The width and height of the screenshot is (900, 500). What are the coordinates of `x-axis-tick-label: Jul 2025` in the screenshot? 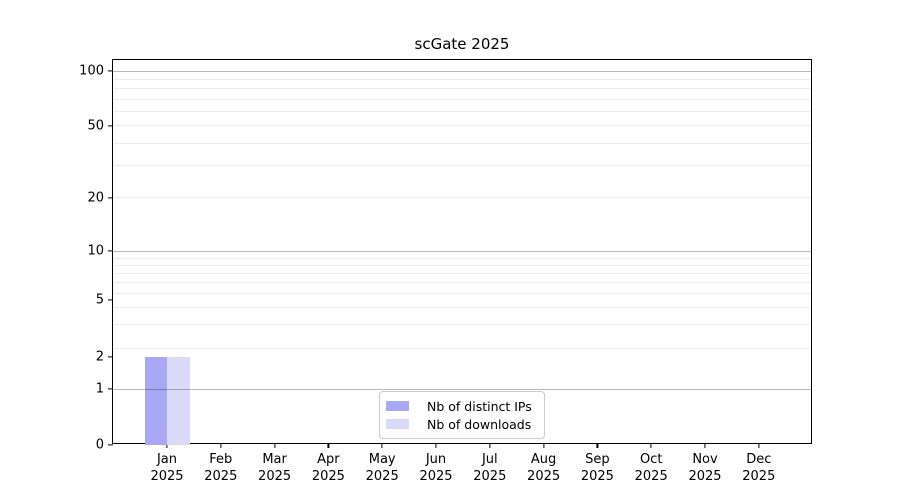 It's located at (489, 468).